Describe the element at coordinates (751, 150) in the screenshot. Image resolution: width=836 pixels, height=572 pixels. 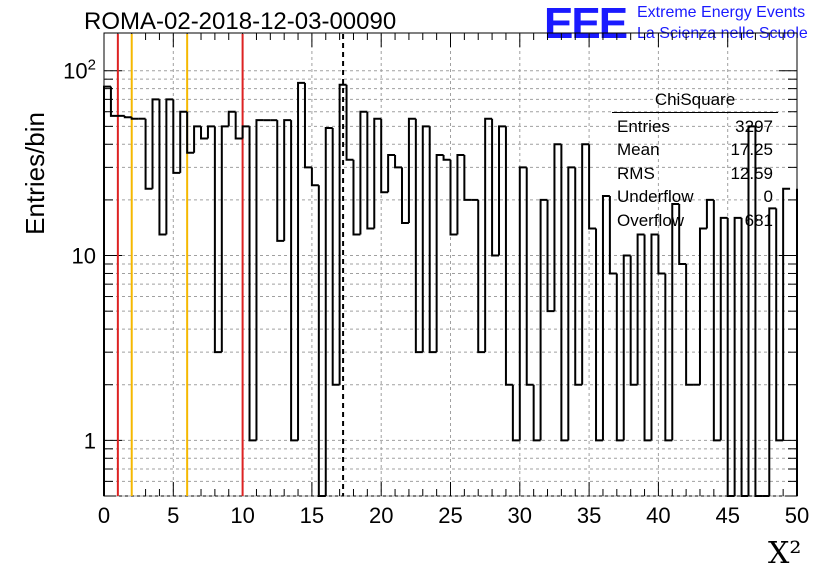
I see `stats-value: 17.25` at that location.